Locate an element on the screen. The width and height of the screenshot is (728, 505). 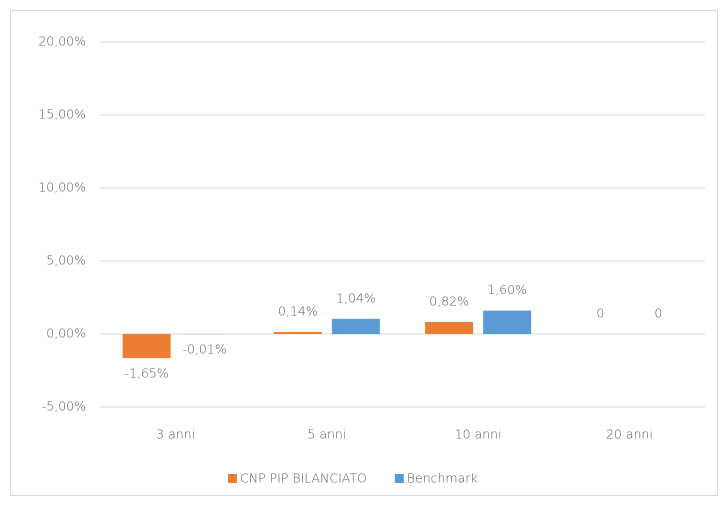
y-tick-label: 0,00% is located at coordinates (66, 333).